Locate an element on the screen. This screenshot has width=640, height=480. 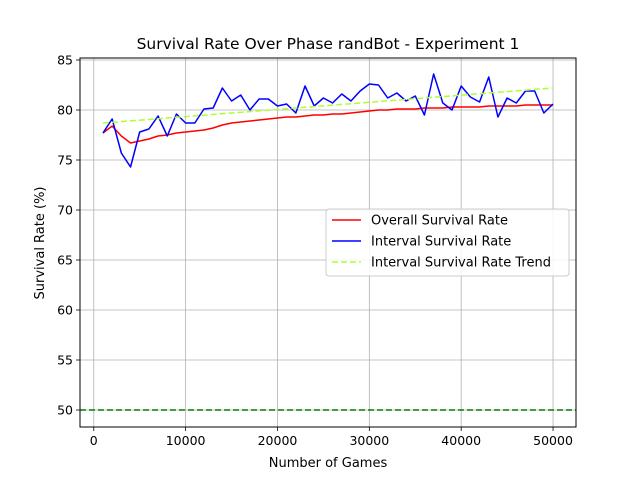
legend-box is located at coordinates (447, 242).